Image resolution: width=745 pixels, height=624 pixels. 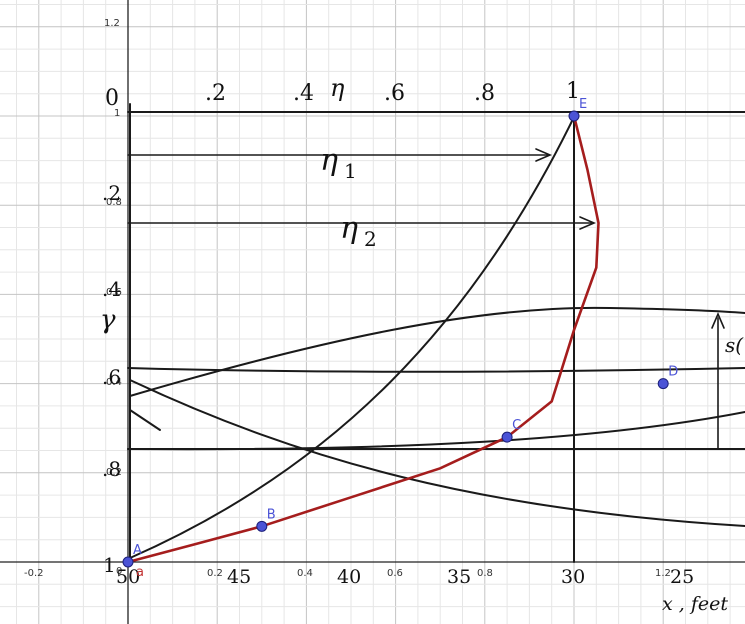 What do you see at coordinates (349, 228) in the screenshot?
I see `eta2-symbol: η` at bounding box center [349, 228].